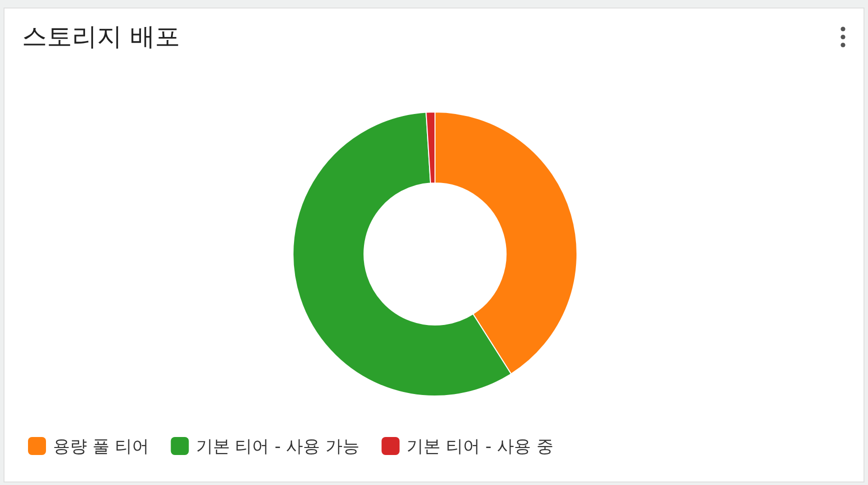 This screenshot has width=868, height=485. What do you see at coordinates (480, 447) in the screenshot?
I see `legend-label: 기본 티어 - 사용 중` at bounding box center [480, 447].